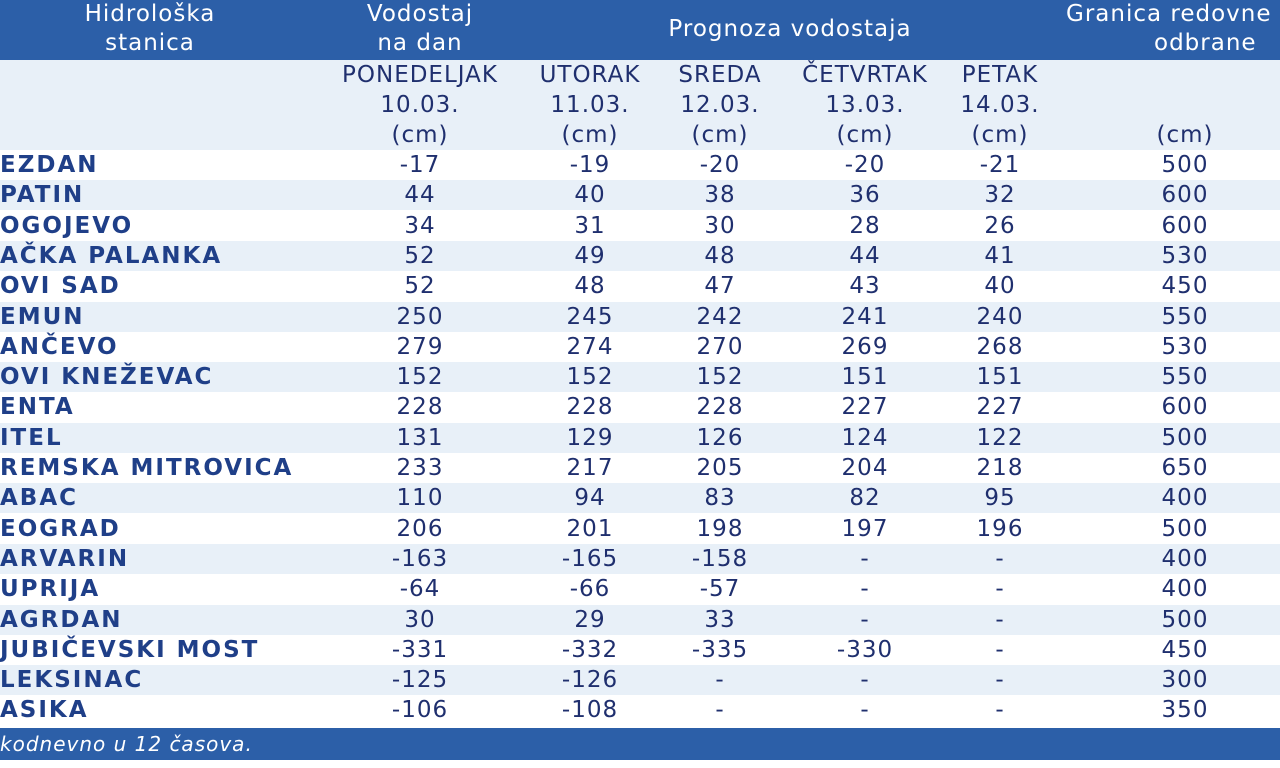 This screenshot has height=768, width=1280. Describe the element at coordinates (640, 195) in the screenshot. I see `table-row: PATIN 44 40 38 36 32 600` at that location.